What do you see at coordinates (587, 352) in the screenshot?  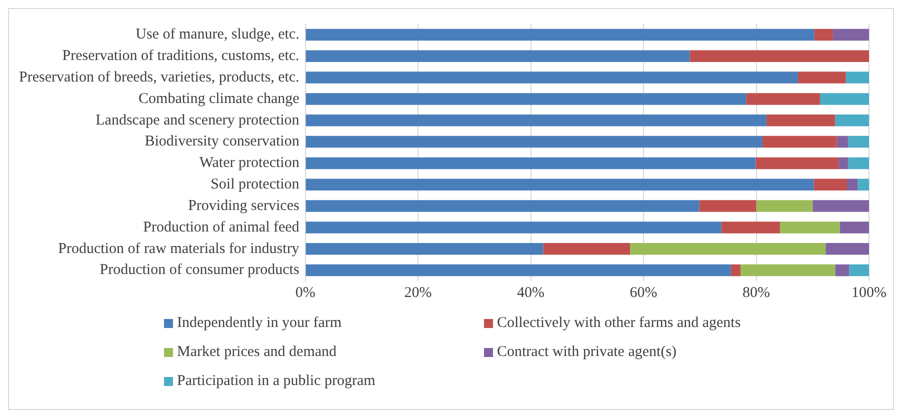 I see `legend-label: Contract with private agent(s)` at bounding box center [587, 352].